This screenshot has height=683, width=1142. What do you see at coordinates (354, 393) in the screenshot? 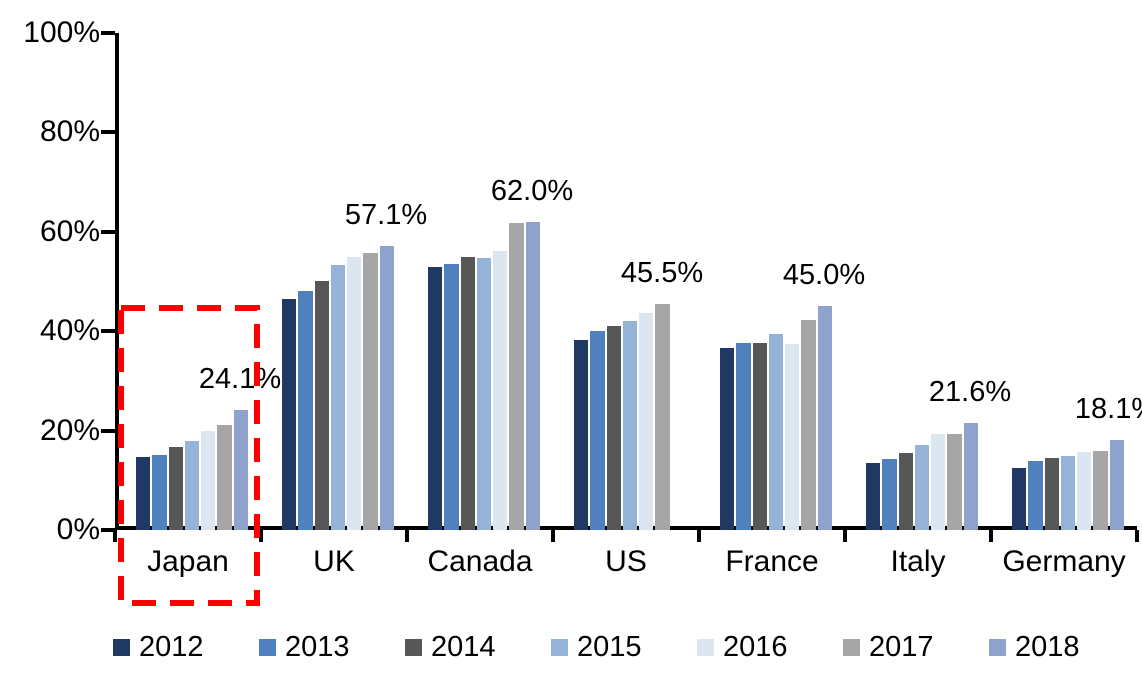
I see `bar-uk-2016` at bounding box center [354, 393].